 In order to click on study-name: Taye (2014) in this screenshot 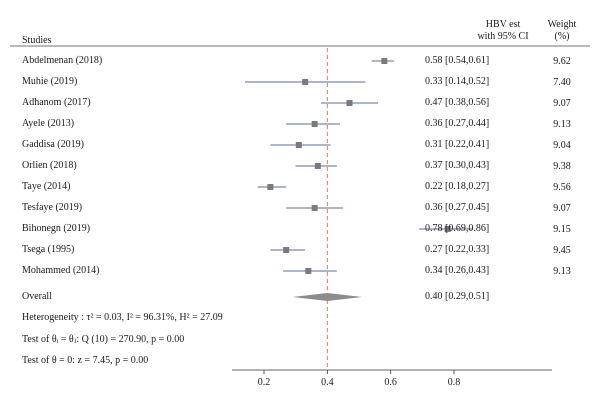, I will do `click(46, 186)`.